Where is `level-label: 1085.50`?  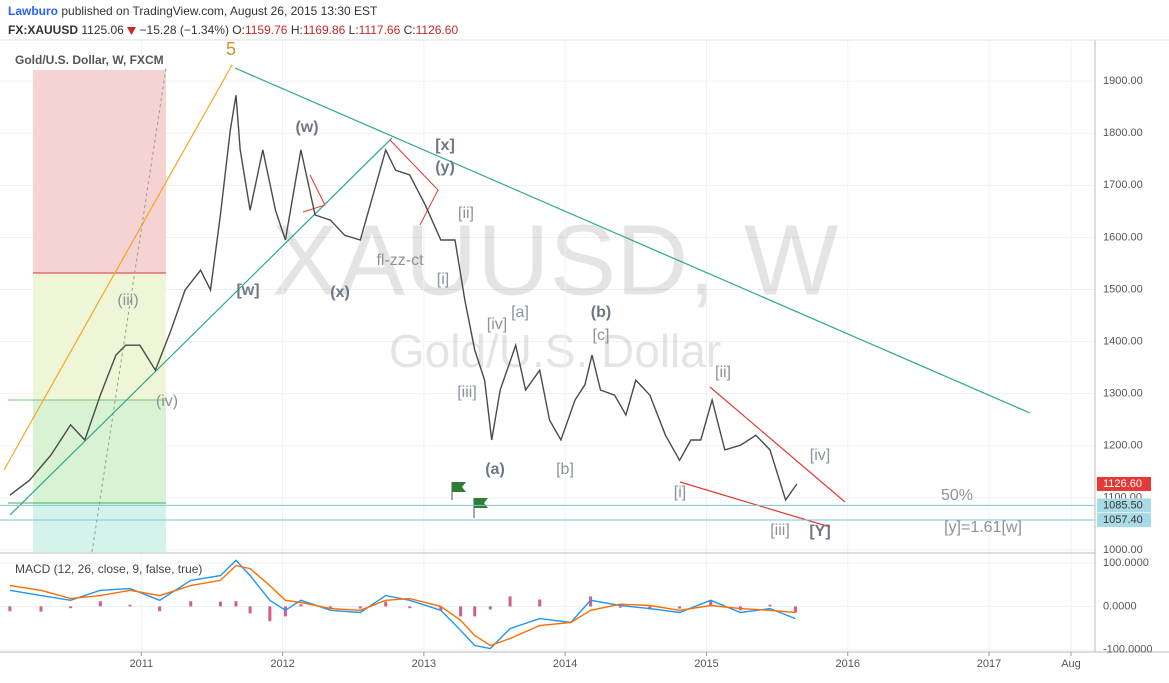
level-label: 1085.50 is located at coordinates (1123, 505).